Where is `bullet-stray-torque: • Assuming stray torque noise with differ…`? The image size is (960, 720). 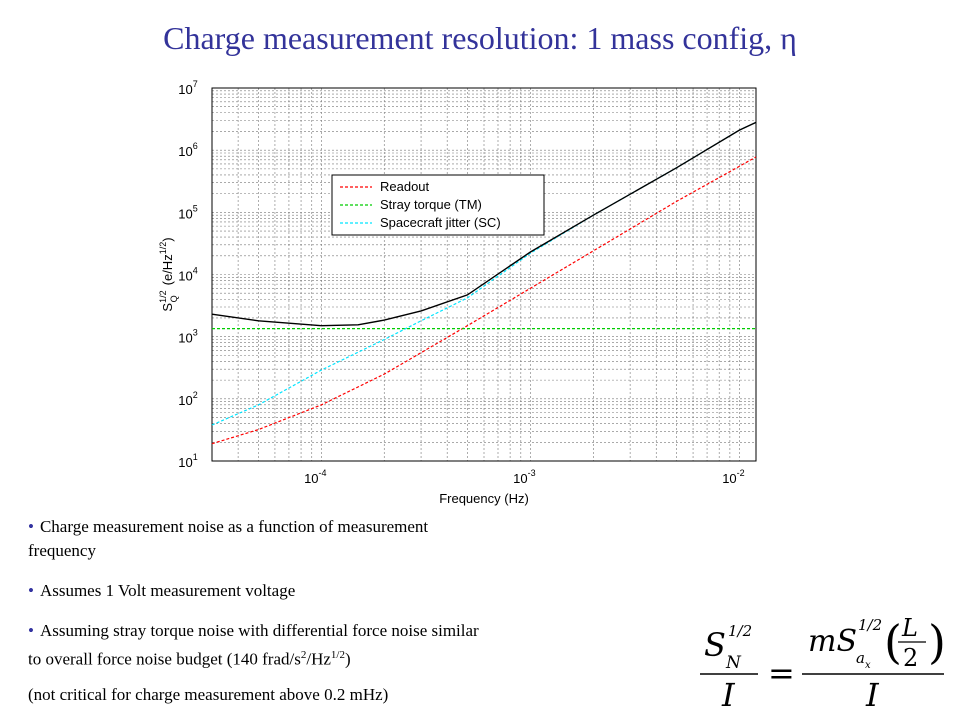 bullet-stray-torque: • Assuming stray torque noise with differ… is located at coordinates (253, 631).